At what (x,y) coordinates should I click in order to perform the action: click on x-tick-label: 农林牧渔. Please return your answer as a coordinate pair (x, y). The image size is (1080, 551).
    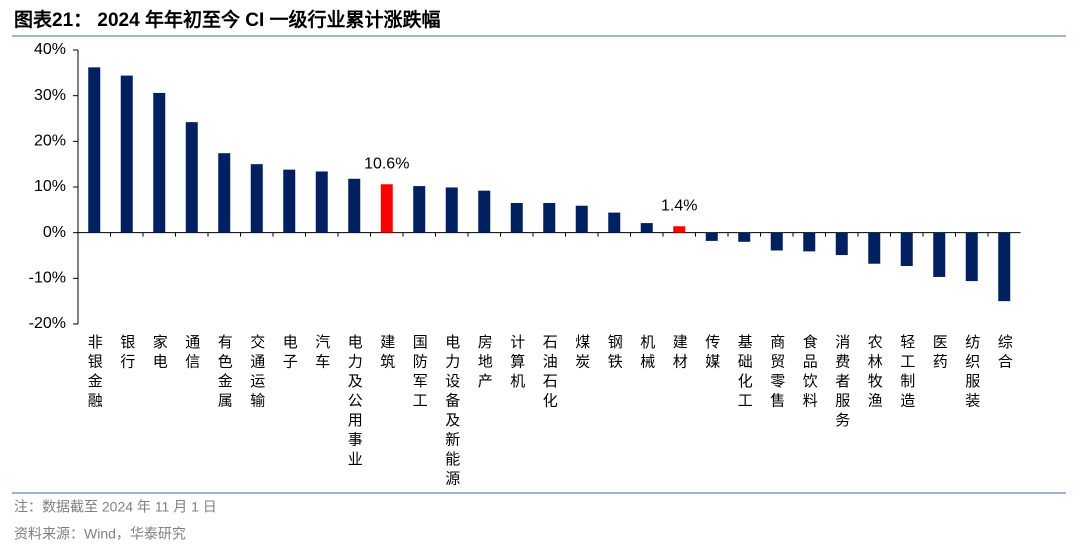
    Looking at the image, I should click on (874, 373).